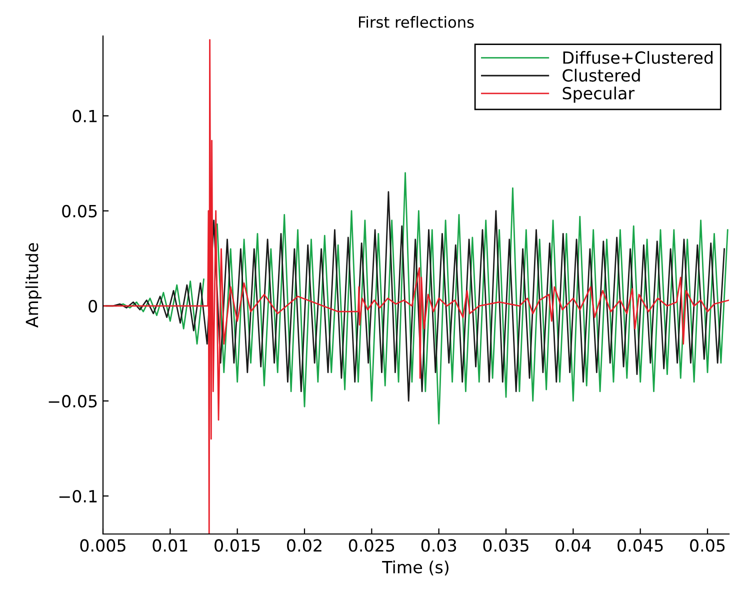  What do you see at coordinates (79, 211) in the screenshot?
I see `y-tick-label: 0.05` at bounding box center [79, 211].